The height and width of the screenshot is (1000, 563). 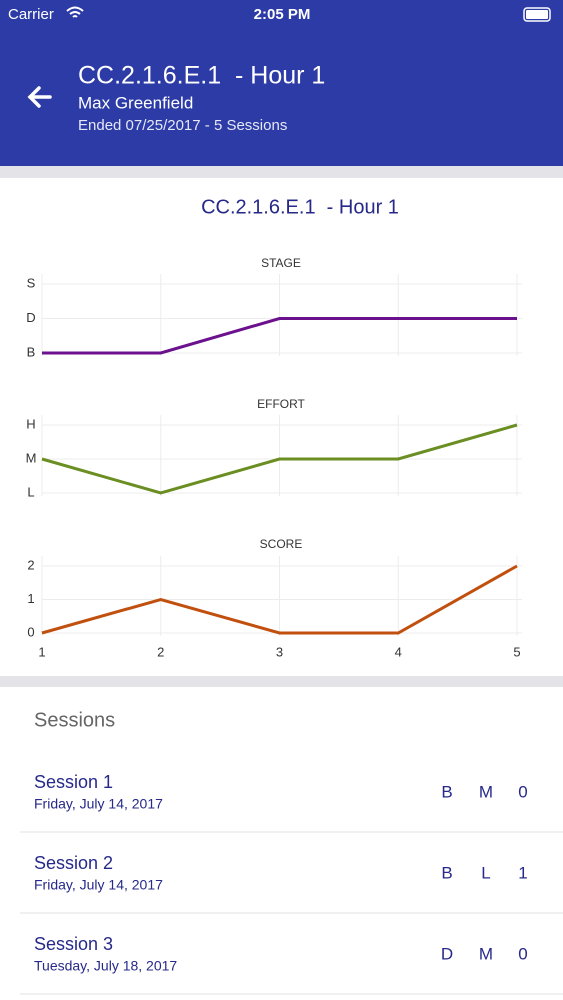 What do you see at coordinates (30, 564) in the screenshot?
I see `y-tick-label: 2` at bounding box center [30, 564].